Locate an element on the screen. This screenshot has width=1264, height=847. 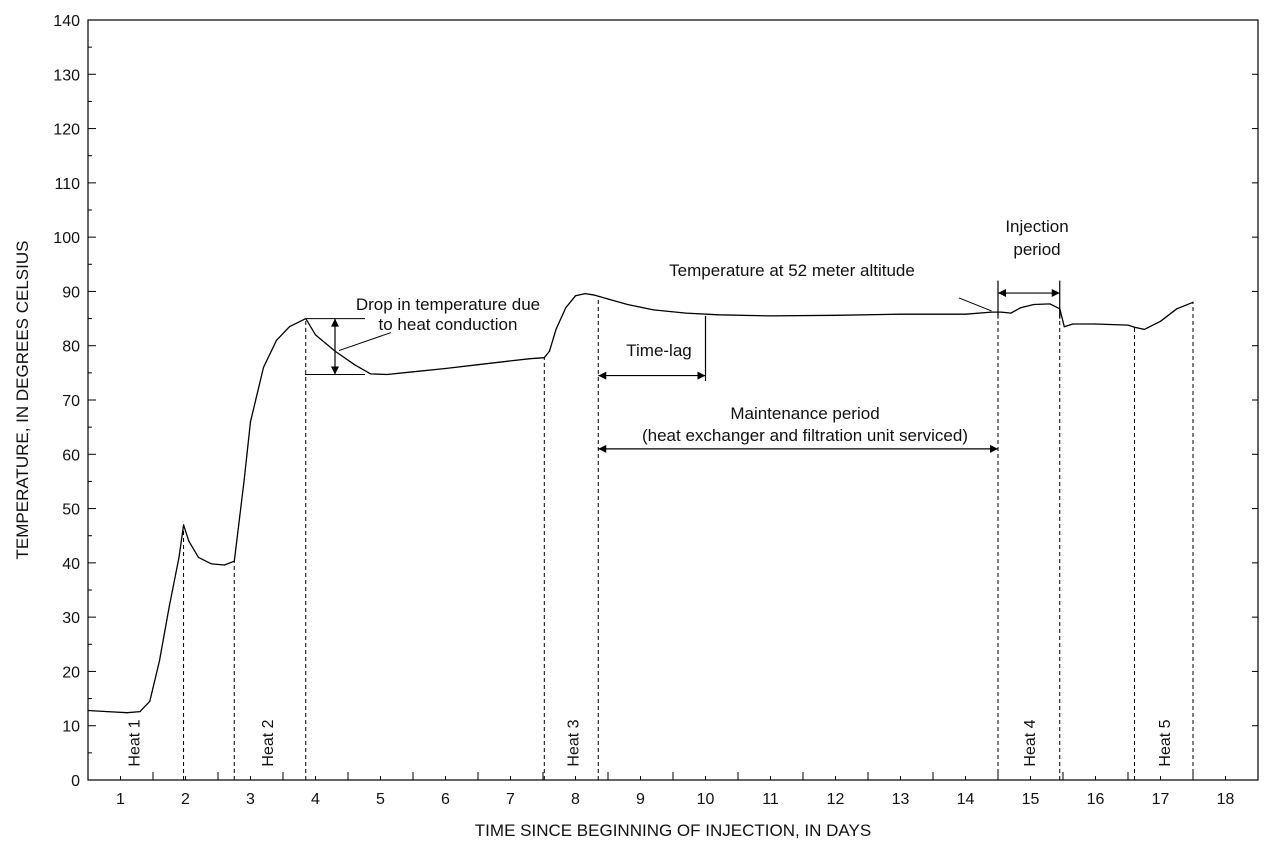
heat-period-label: Heat 2 is located at coordinates (268, 742).